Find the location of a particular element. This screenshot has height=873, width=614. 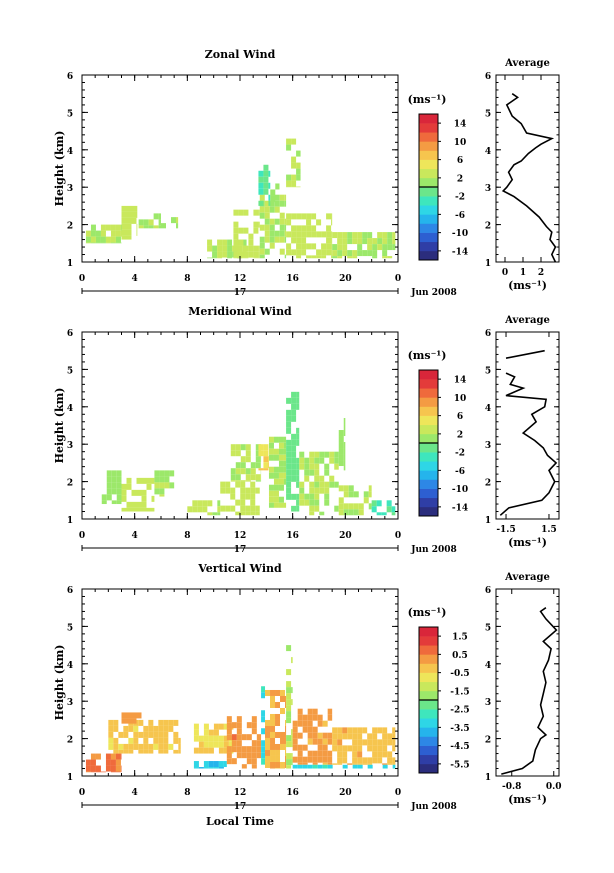

colorbar-tick-label: -10 is located at coordinates (460, 234).